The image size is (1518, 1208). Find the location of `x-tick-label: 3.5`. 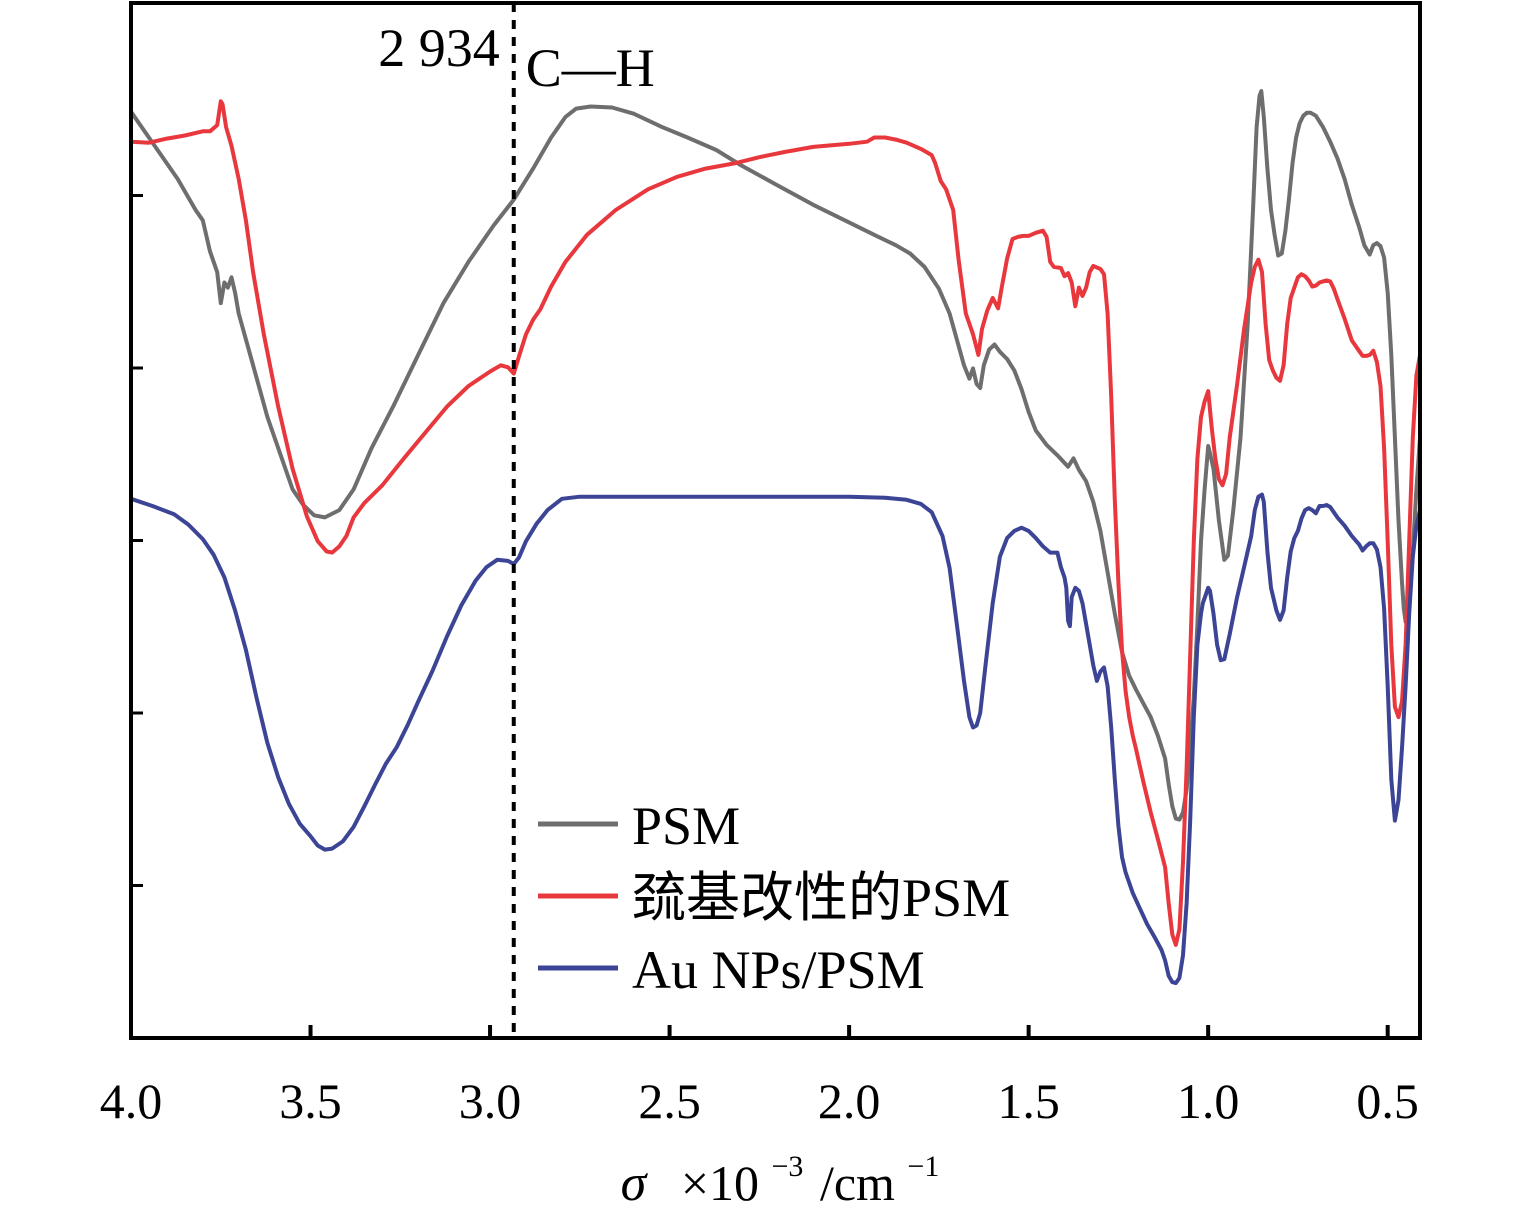

x-tick-label: 3.5 is located at coordinates (310, 1101).